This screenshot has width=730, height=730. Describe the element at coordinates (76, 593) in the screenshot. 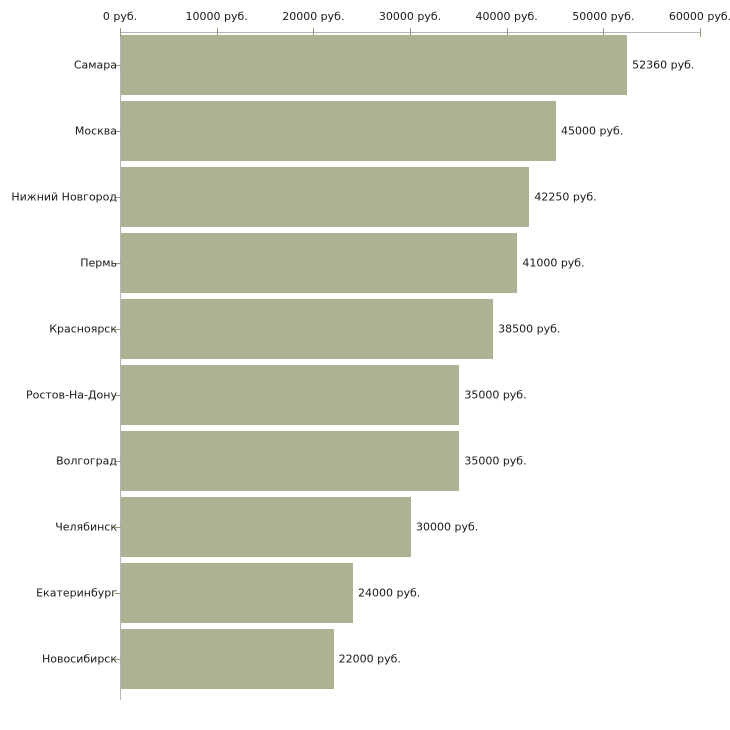

I see `category-label: Екатеринбург` at that location.